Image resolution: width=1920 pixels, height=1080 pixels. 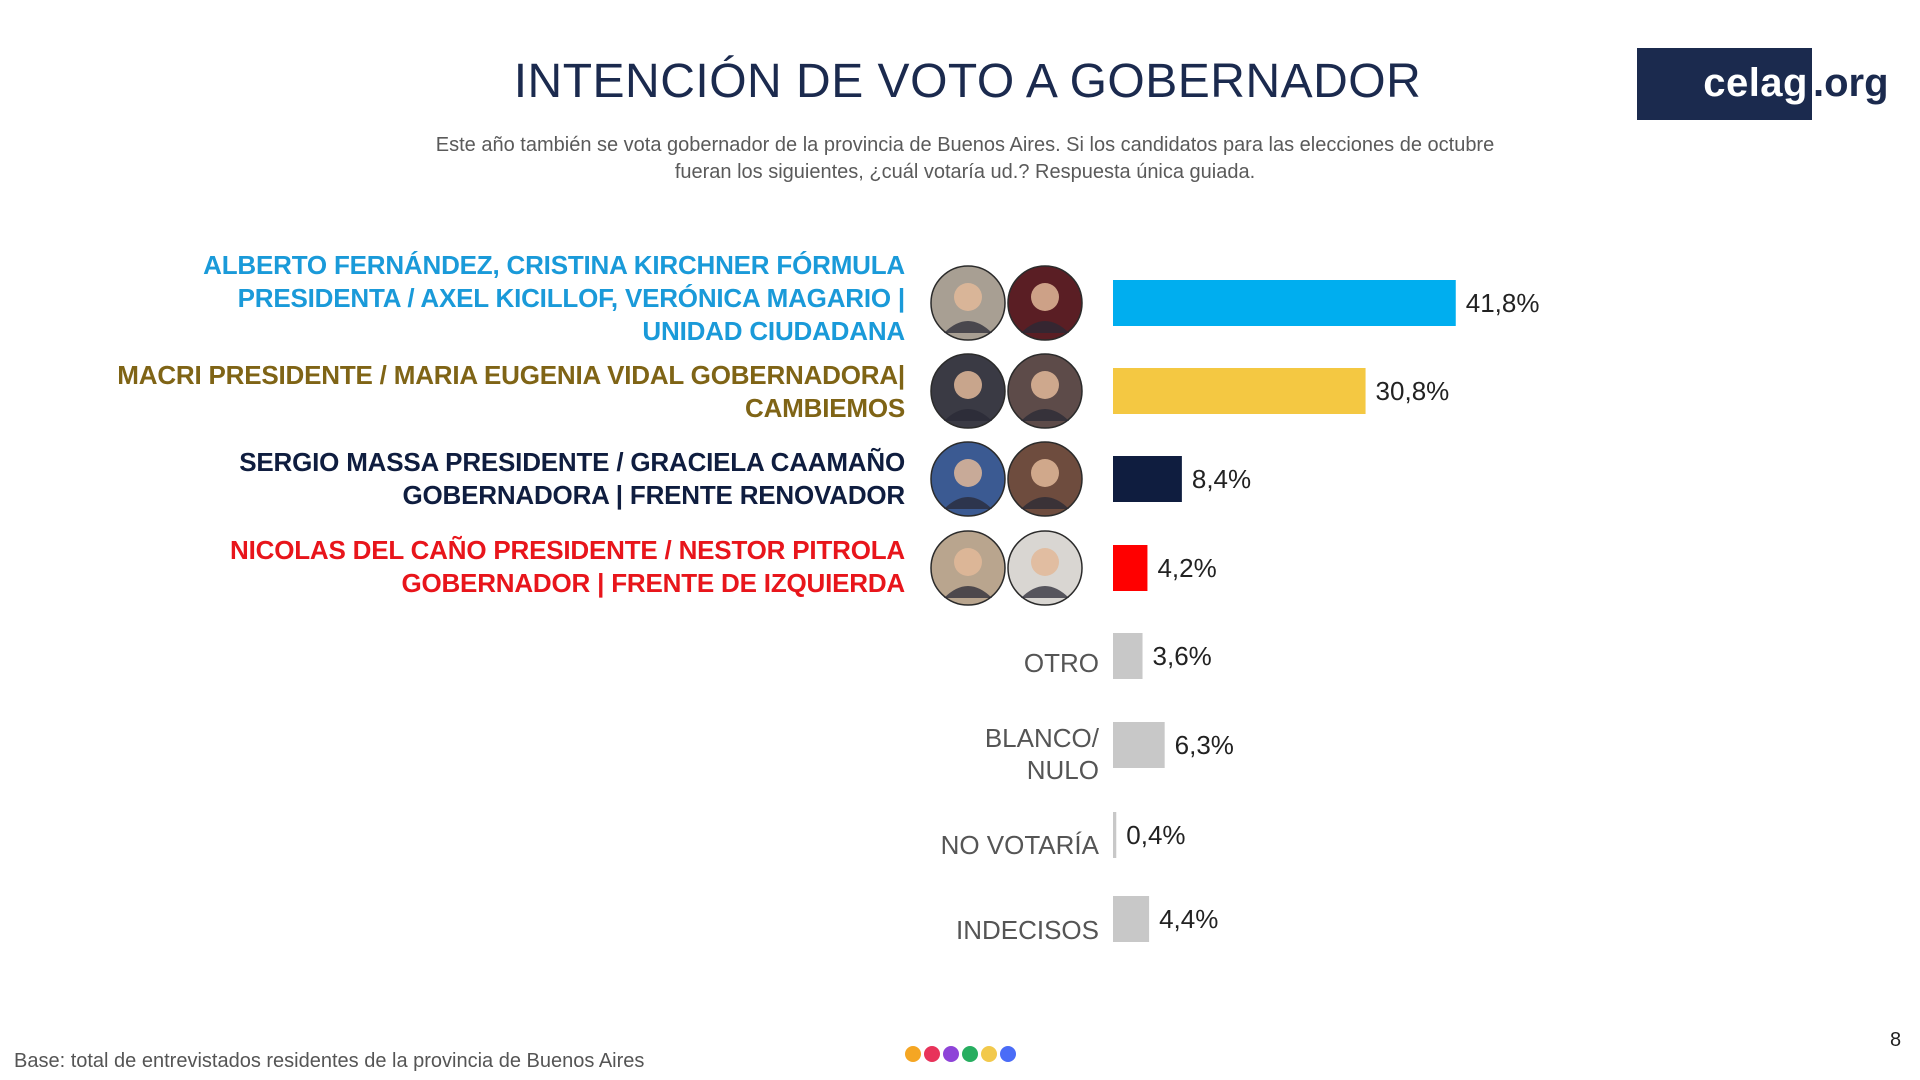 What do you see at coordinates (1062, 770) in the screenshot?
I see `label-line: NULO` at bounding box center [1062, 770].